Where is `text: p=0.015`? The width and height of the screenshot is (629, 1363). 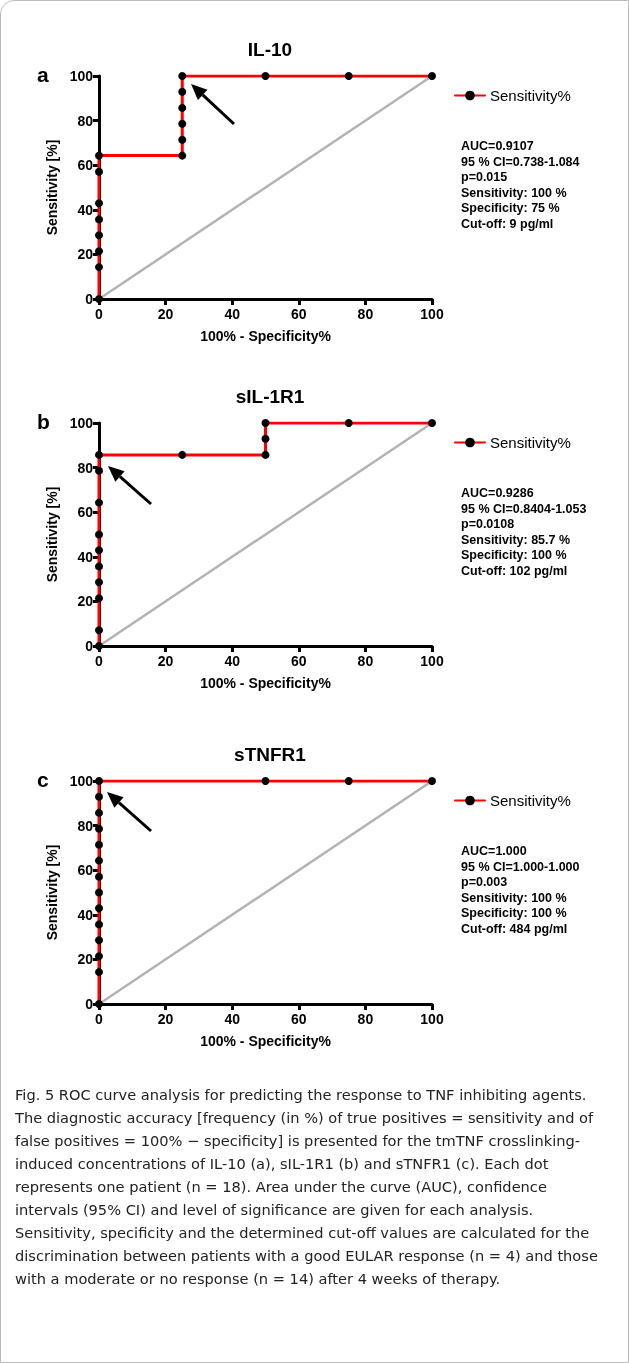
text: p=0.015 is located at coordinates (485, 178).